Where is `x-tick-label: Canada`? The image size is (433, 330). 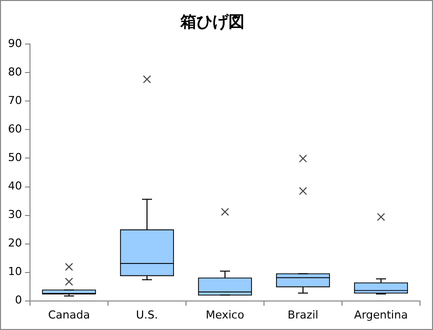
x-tick-label: Canada is located at coordinates (69, 315).